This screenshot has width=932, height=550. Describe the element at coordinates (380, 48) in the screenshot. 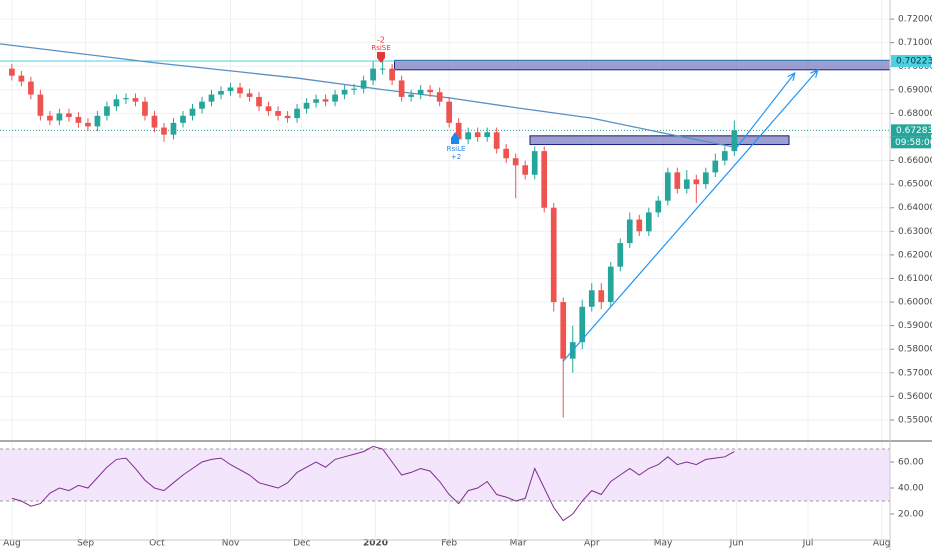

I see `annotation: RsiSE` at that location.